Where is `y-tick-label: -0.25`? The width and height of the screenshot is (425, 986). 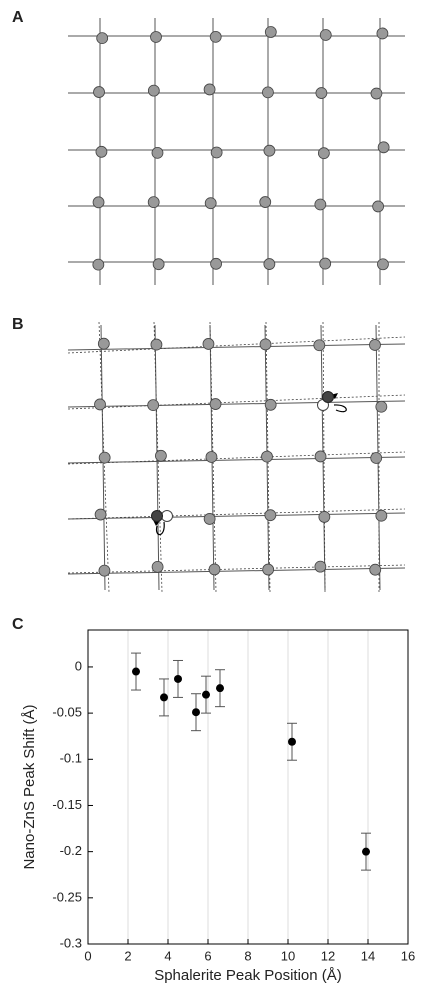 y-tick-label: -0.25 is located at coordinates (67, 896).